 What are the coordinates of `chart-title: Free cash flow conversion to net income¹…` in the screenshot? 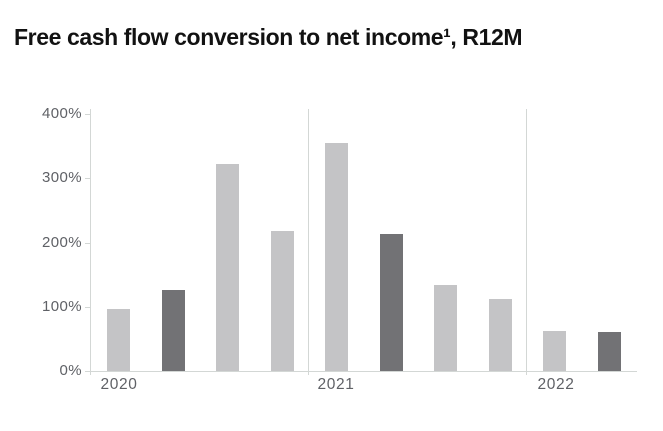 It's located at (268, 37).